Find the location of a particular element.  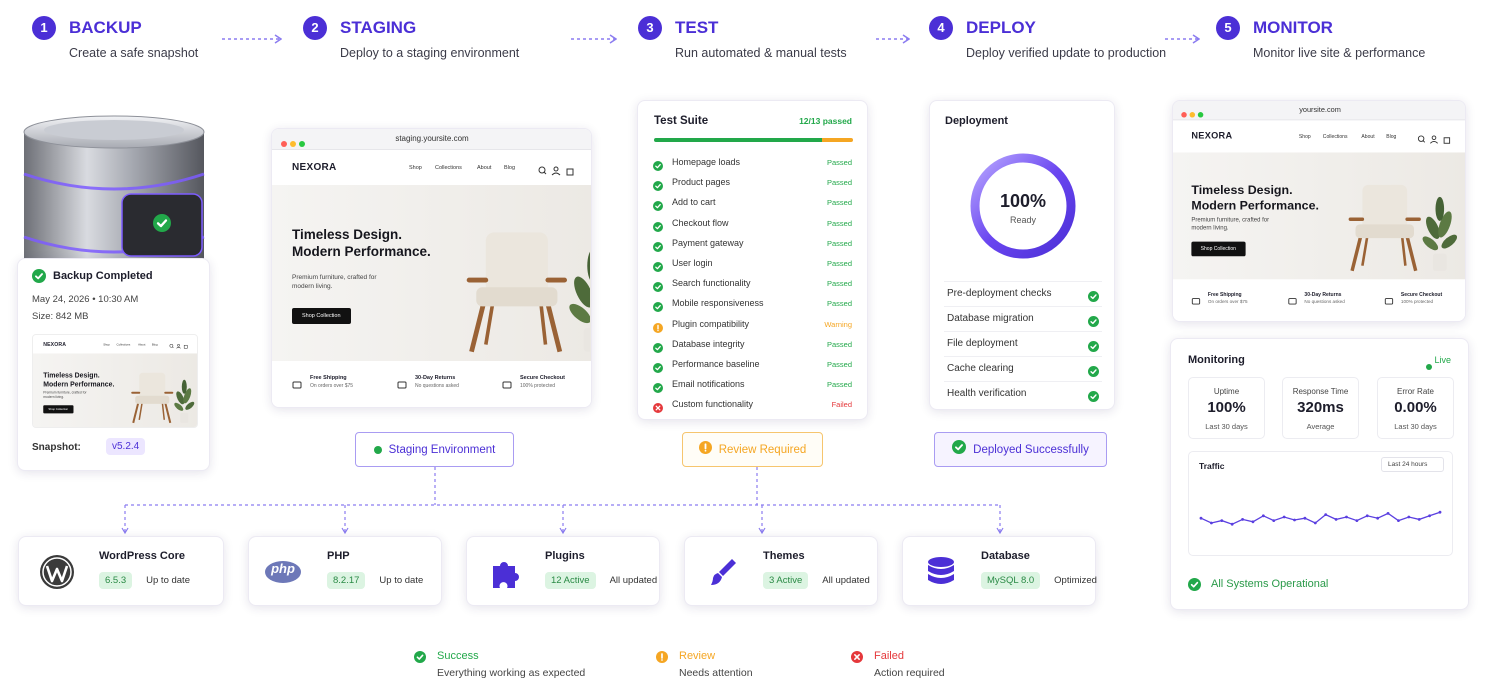

component-card: Plugins 12 Active All updated is located at coordinates (563, 571).